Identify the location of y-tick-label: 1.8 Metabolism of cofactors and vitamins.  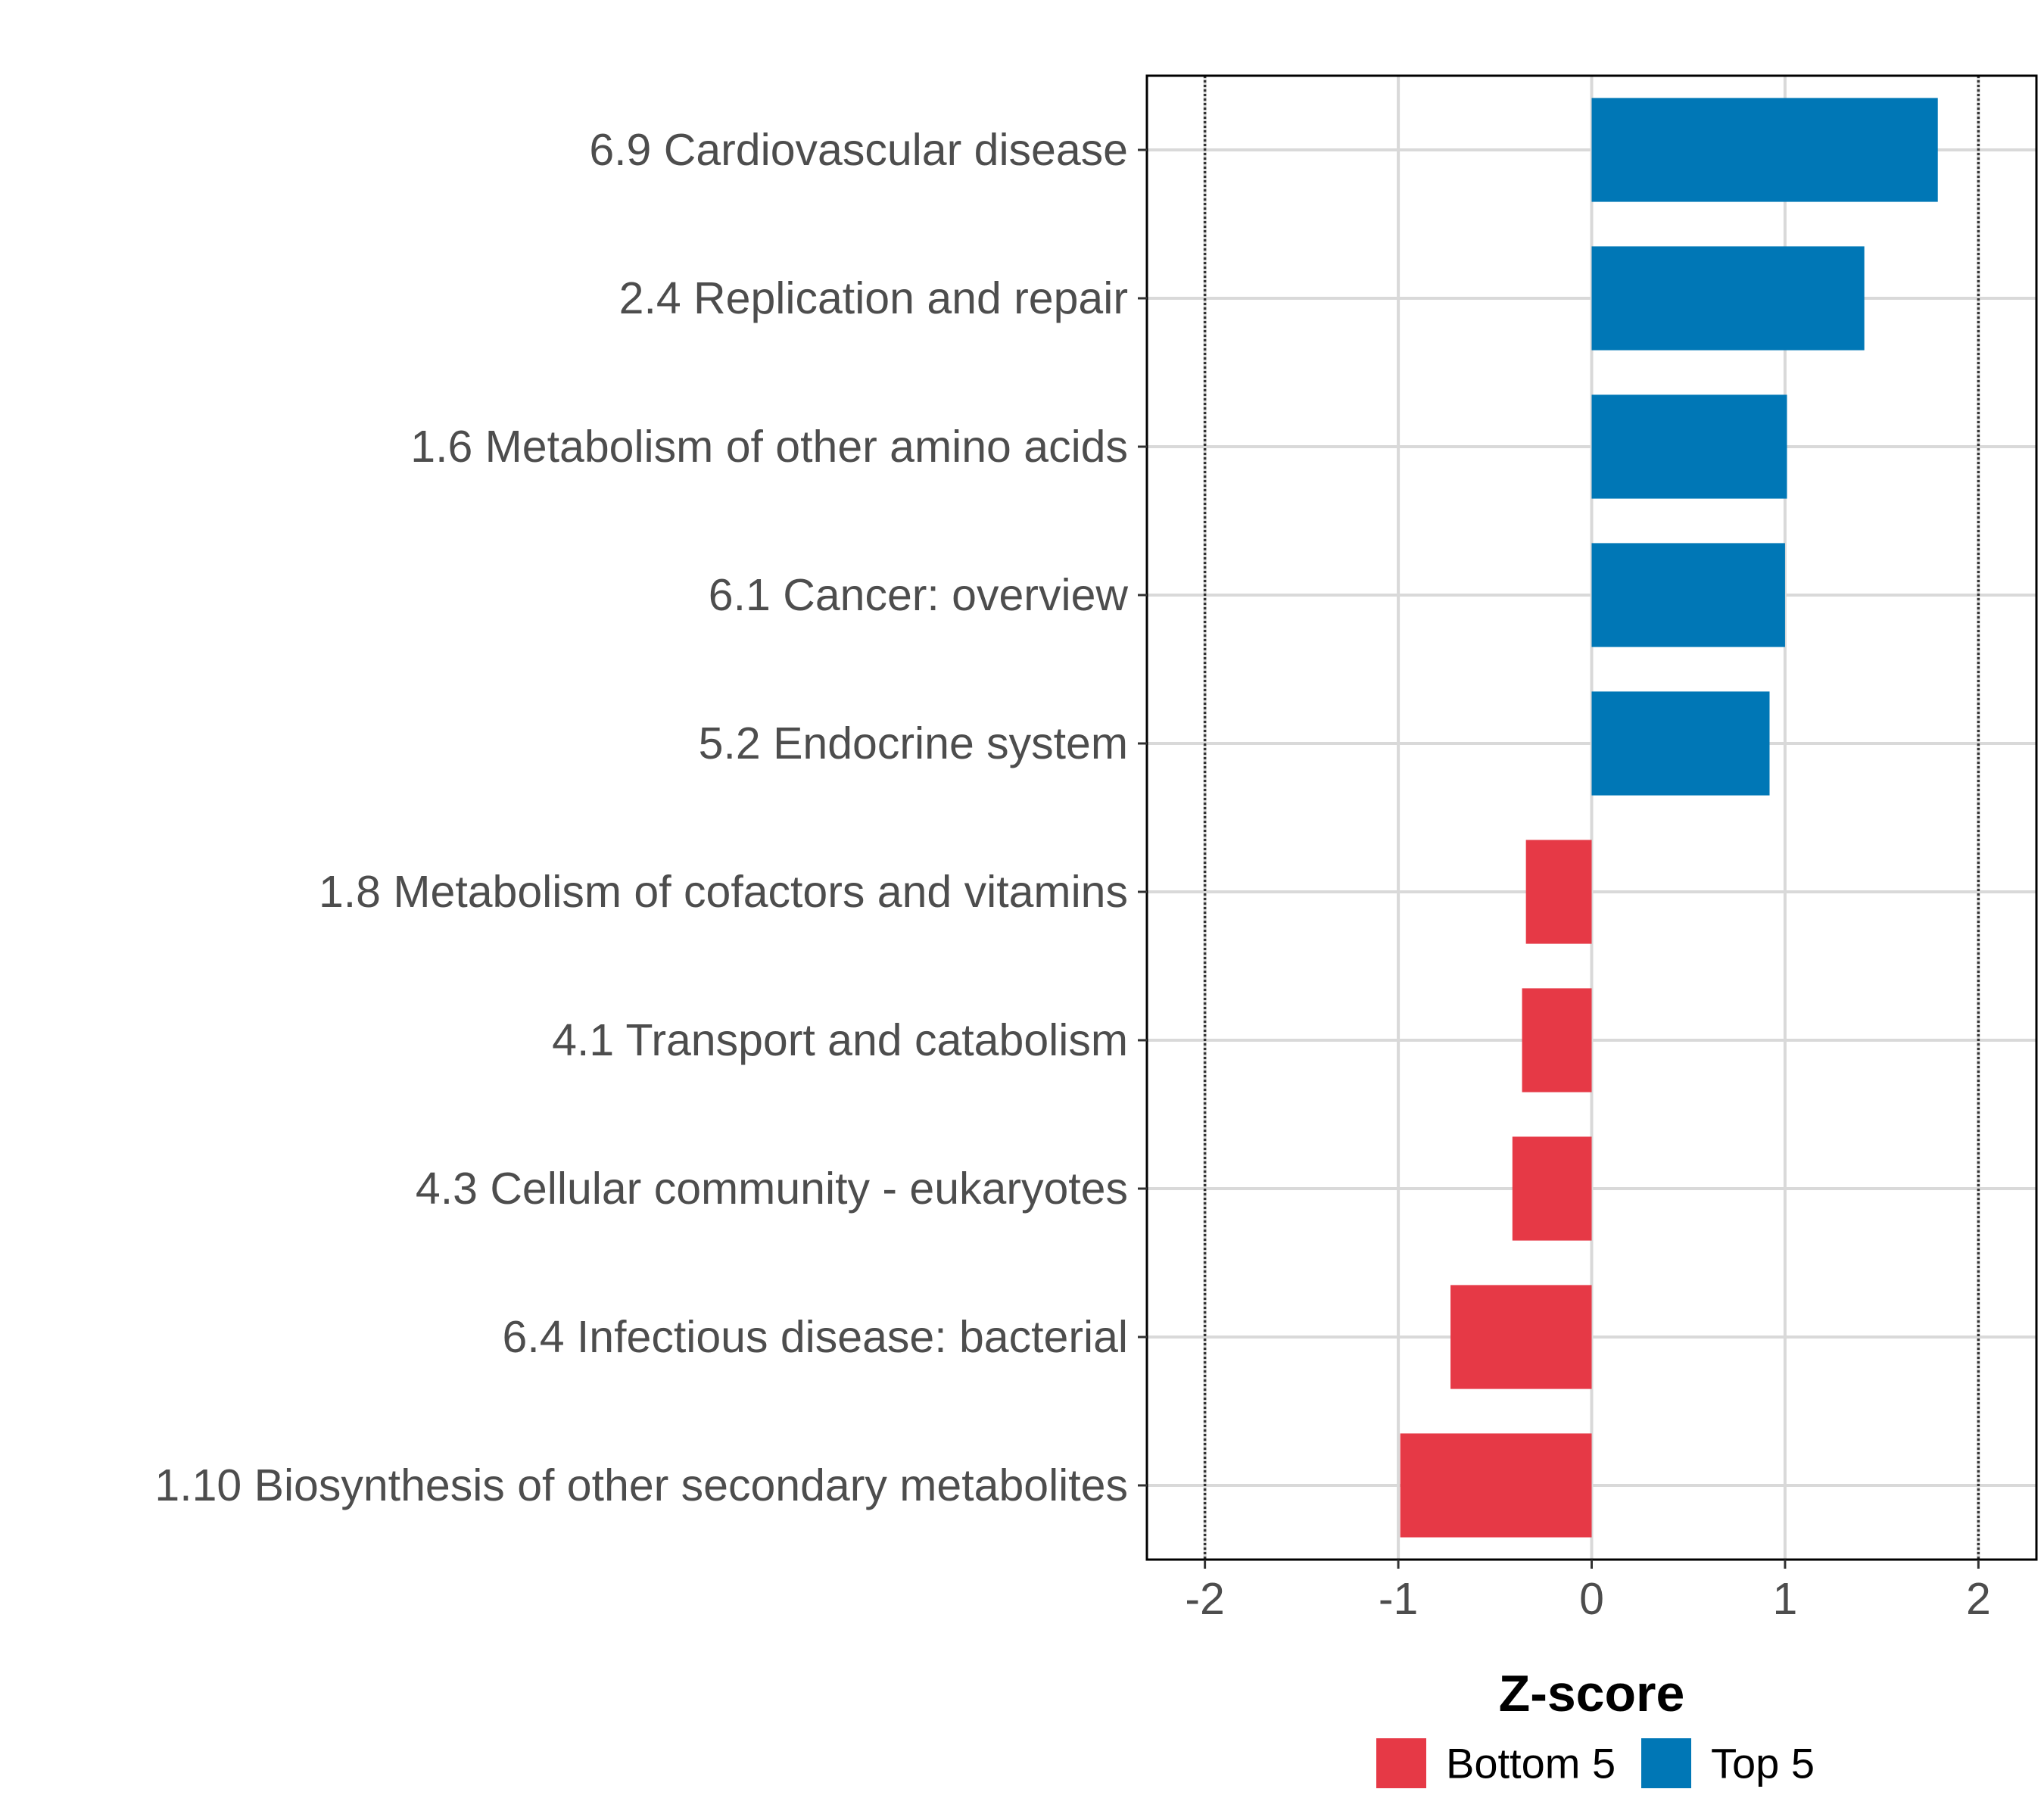
(723, 892).